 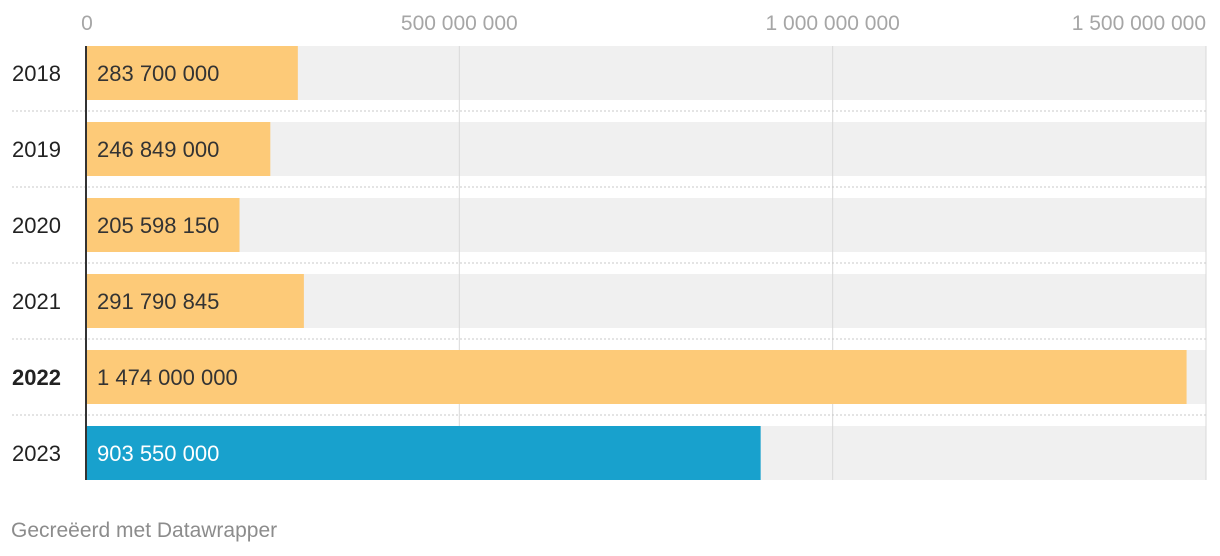 I want to click on category-label: 2019, so click(x=36, y=149).